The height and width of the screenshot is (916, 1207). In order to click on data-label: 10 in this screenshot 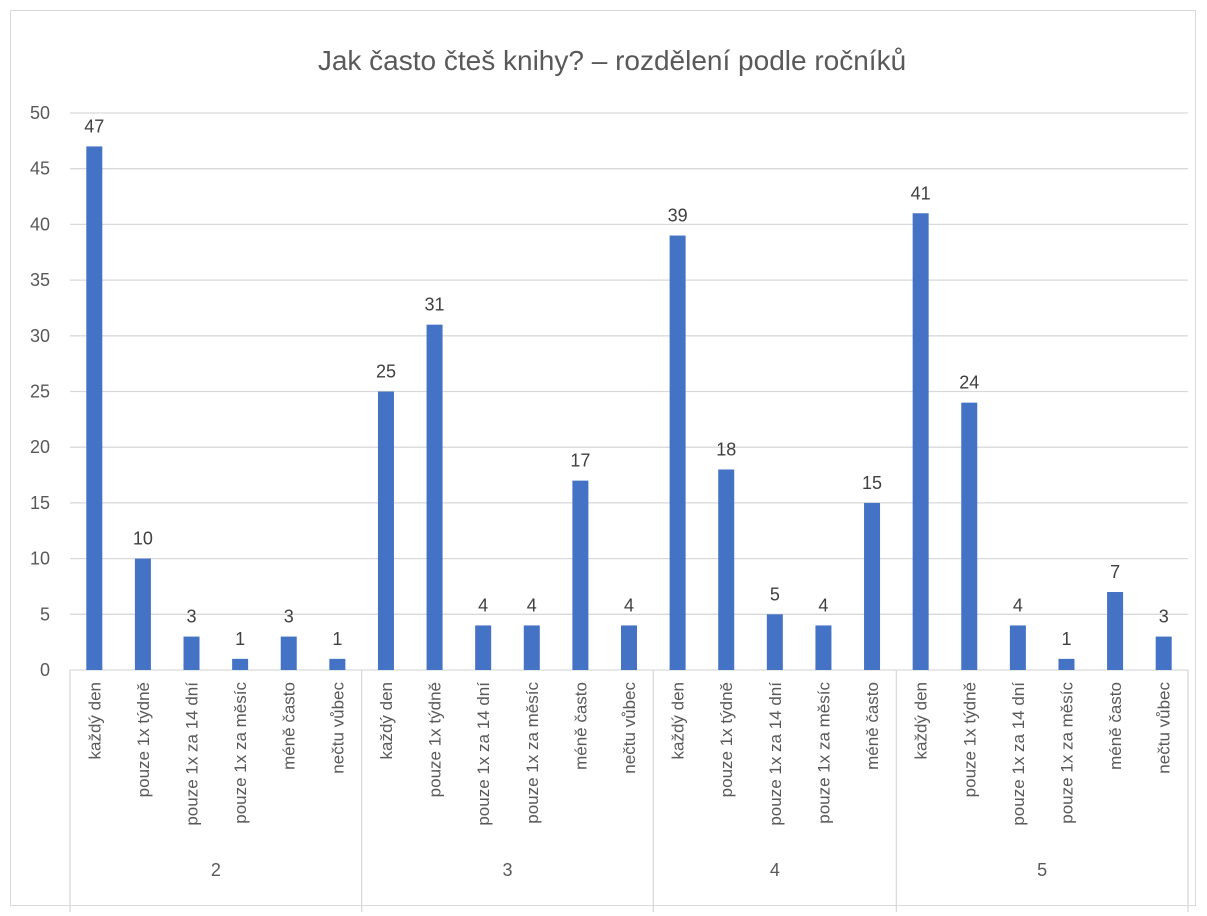, I will do `click(143, 539)`.